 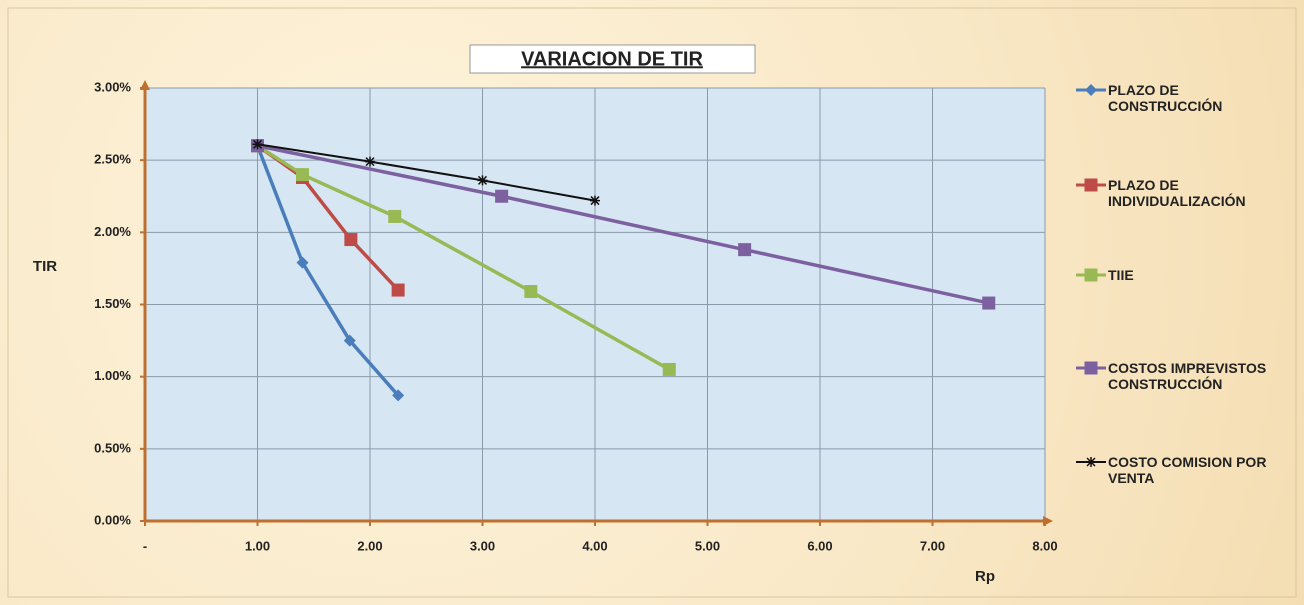 What do you see at coordinates (1121, 275) in the screenshot?
I see `legend-label: TIIE` at bounding box center [1121, 275].